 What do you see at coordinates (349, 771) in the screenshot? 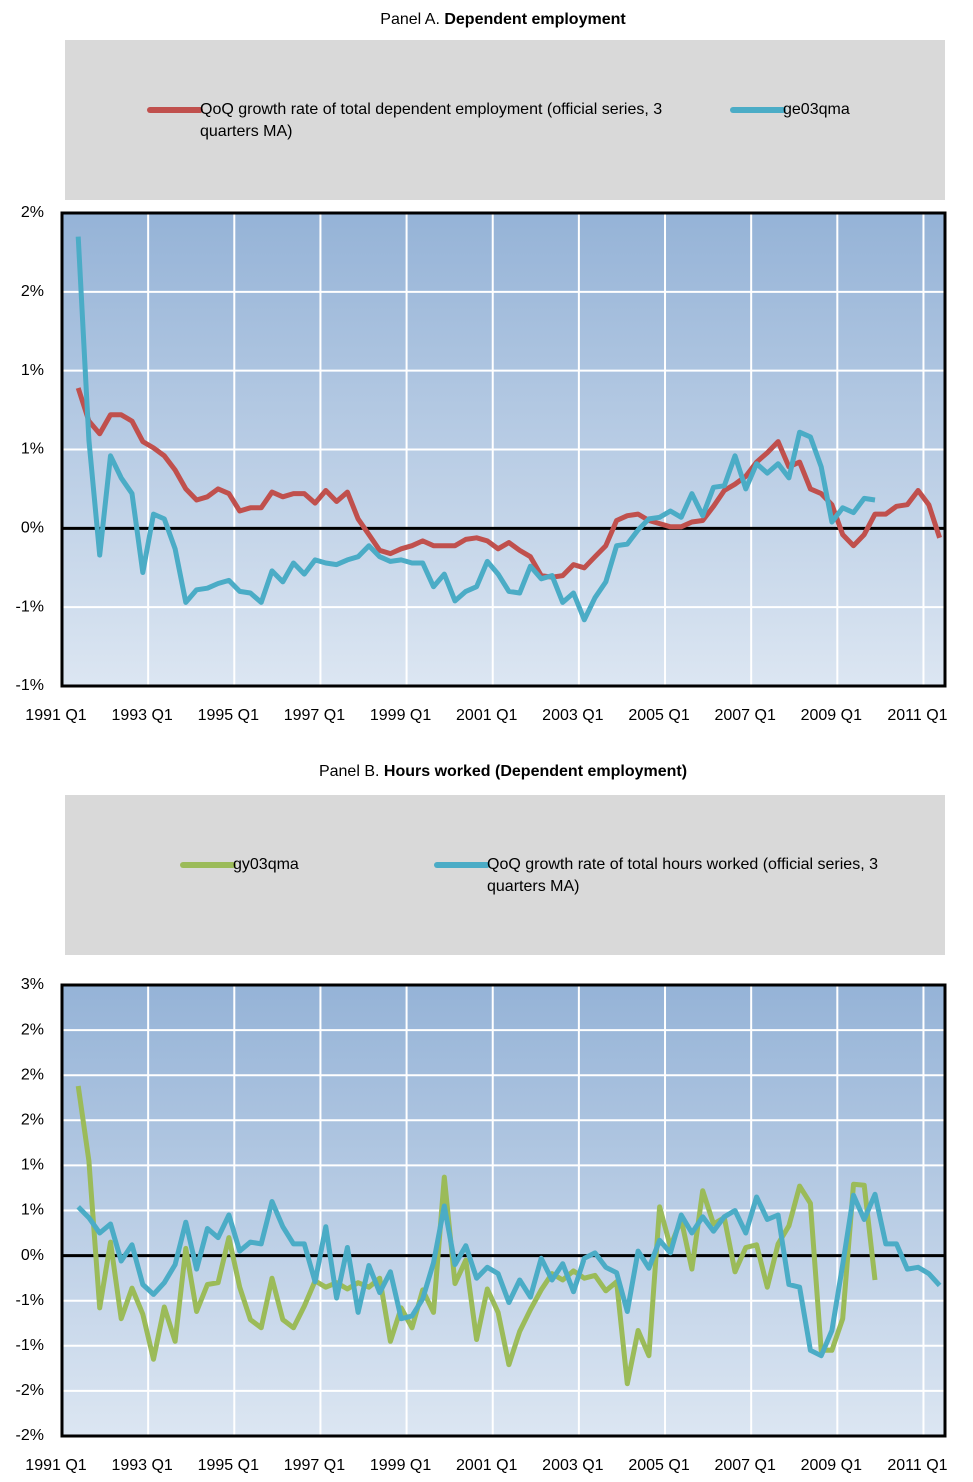
I see `panel-label: Panel B.` at bounding box center [349, 771].